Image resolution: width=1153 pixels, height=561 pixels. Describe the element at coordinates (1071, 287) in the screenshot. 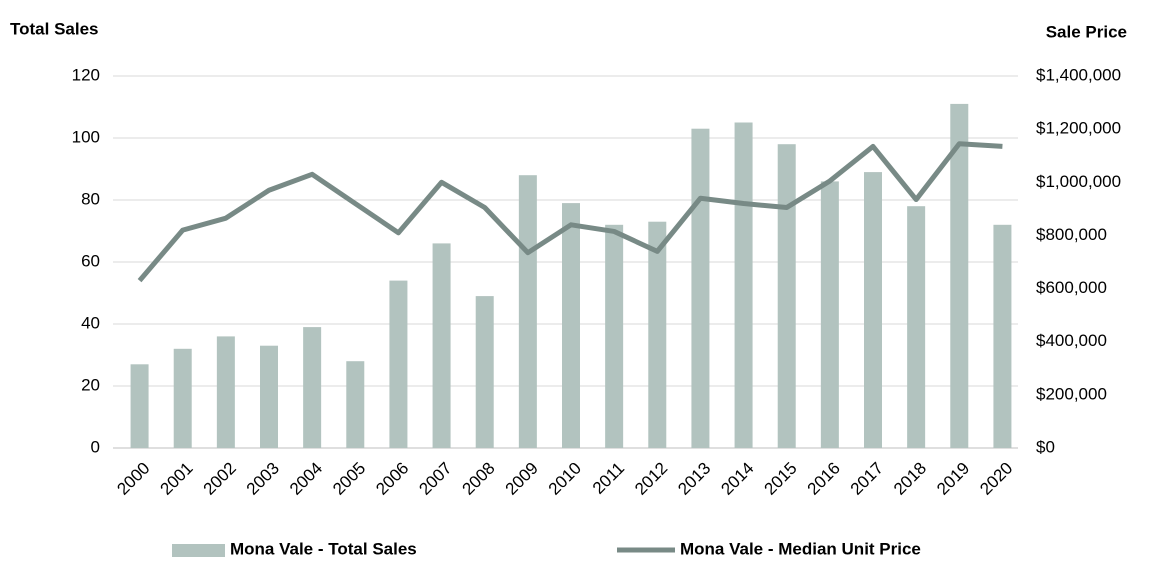

I see `y2-tick-label: $600,000` at that location.